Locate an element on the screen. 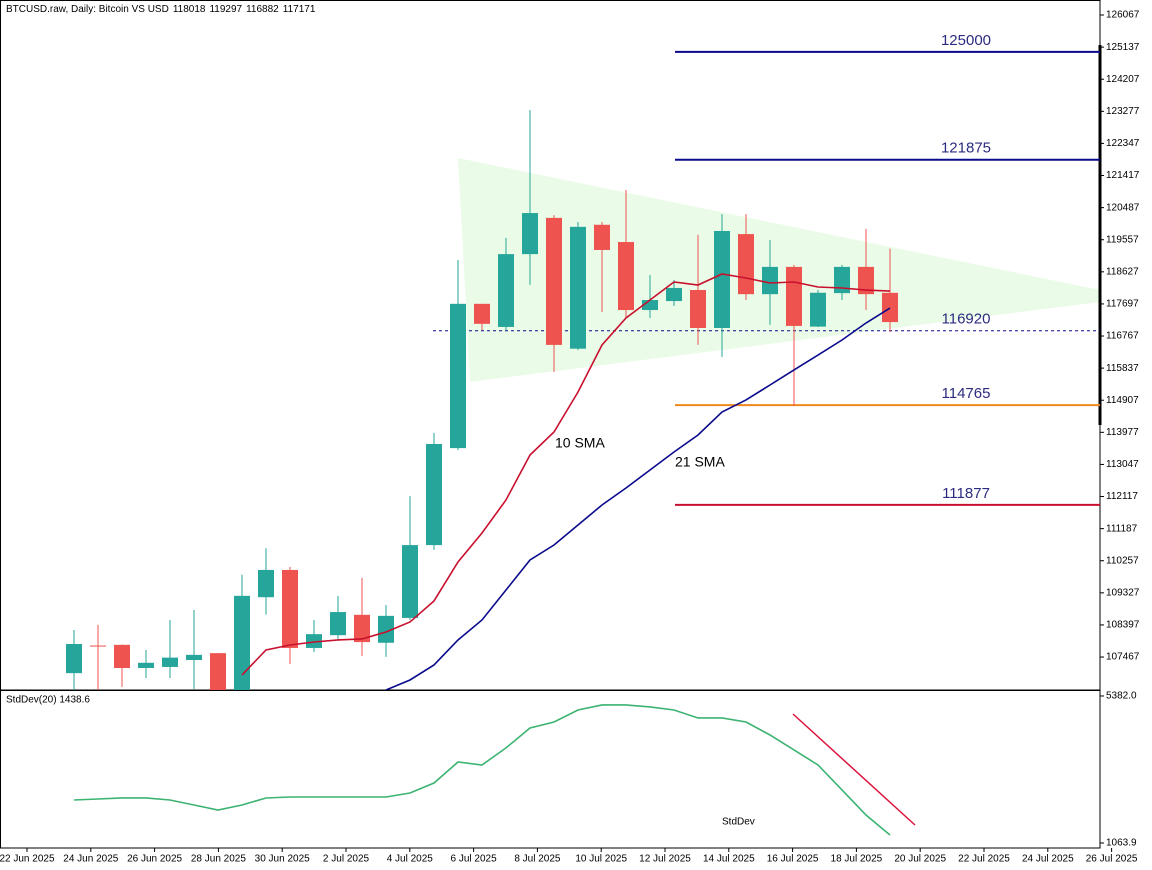 The image size is (1152, 870). y-tick-label: 113977 is located at coordinates (1122, 432).